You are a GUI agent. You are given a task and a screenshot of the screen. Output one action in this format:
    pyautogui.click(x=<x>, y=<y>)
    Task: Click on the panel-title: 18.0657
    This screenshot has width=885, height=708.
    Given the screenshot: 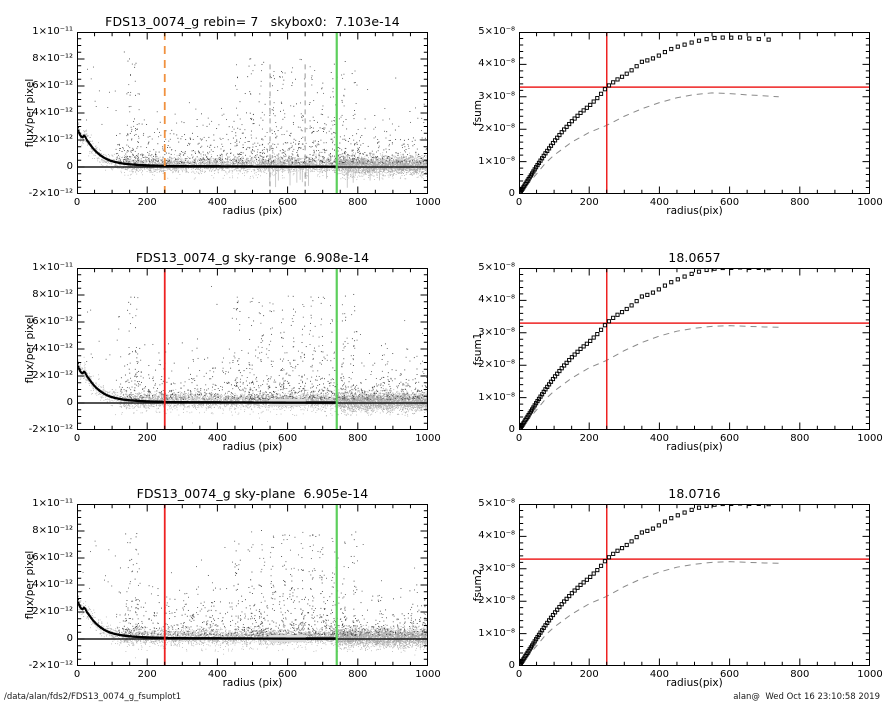 What is the action you would take?
    pyautogui.click(x=694, y=257)
    